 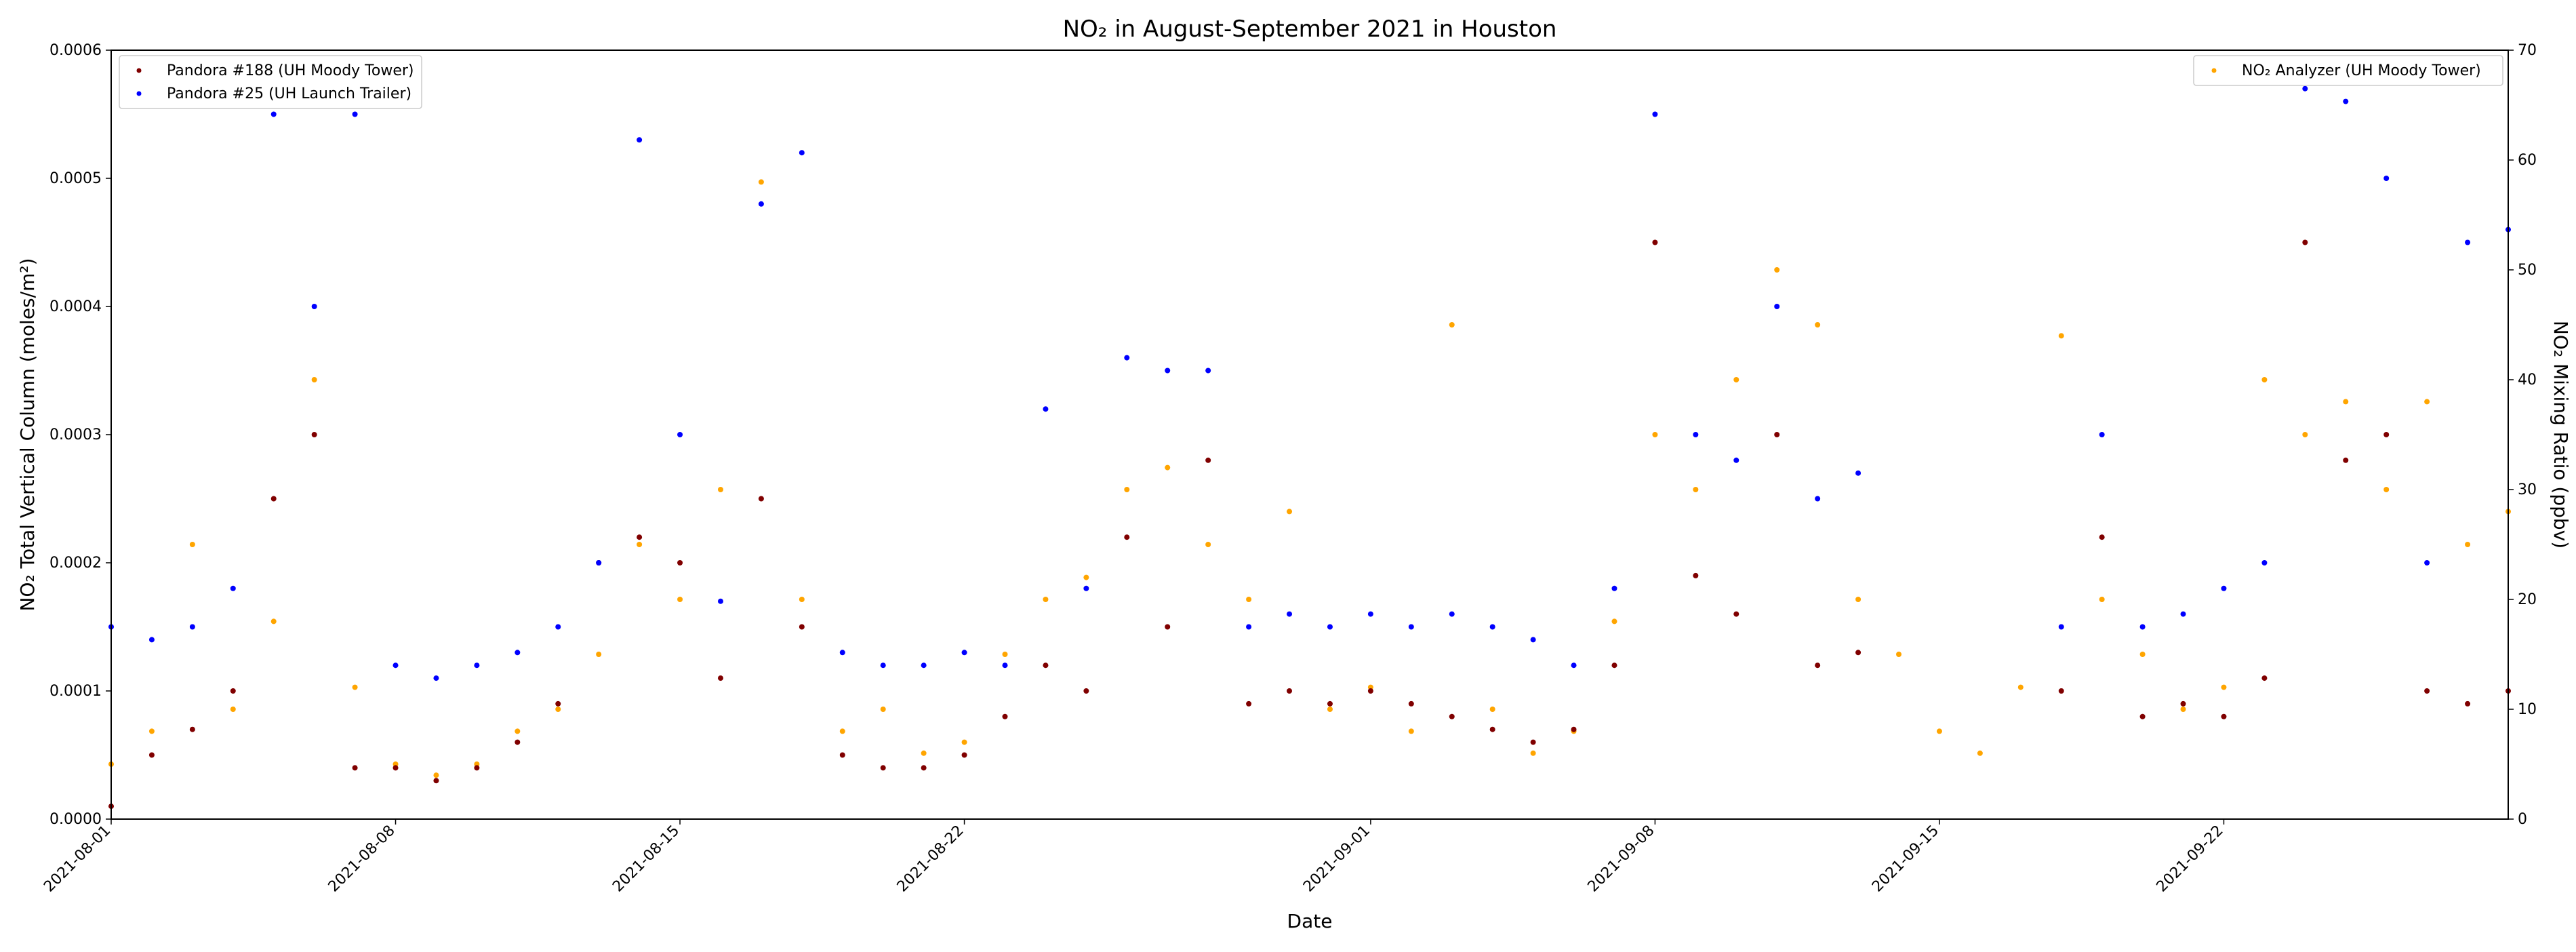 What do you see at coordinates (2527, 50) in the screenshot?
I see `right-y-tick-label: 70` at bounding box center [2527, 50].